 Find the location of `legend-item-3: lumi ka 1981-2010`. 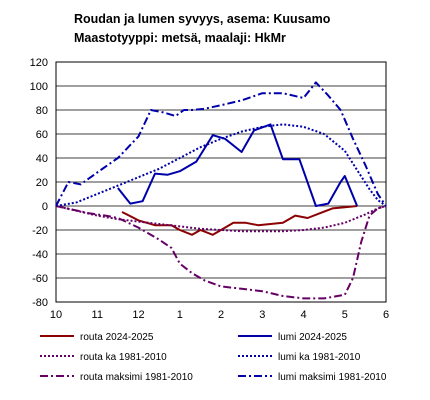

legend-item-3: lumi ka 1981-2010 is located at coordinates (299, 357).